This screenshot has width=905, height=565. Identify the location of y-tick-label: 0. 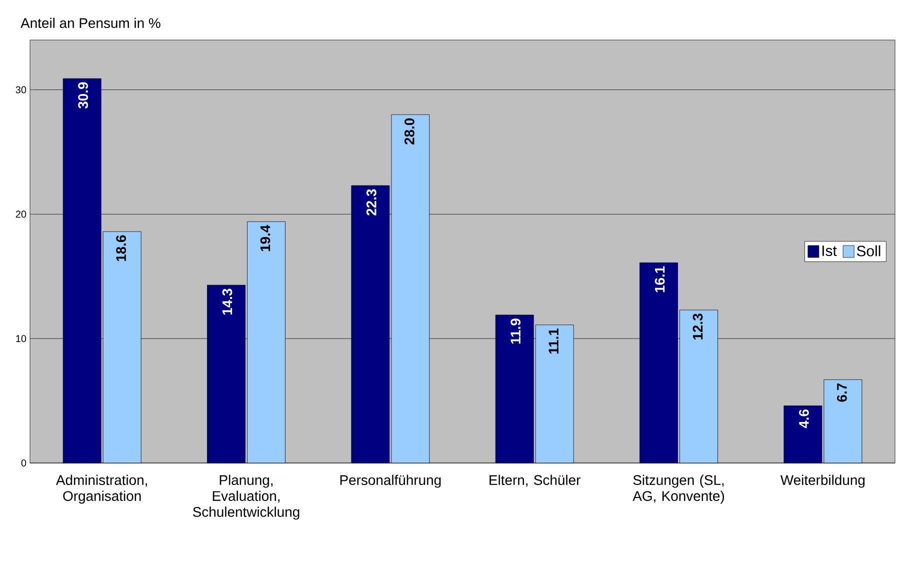
(23, 463).